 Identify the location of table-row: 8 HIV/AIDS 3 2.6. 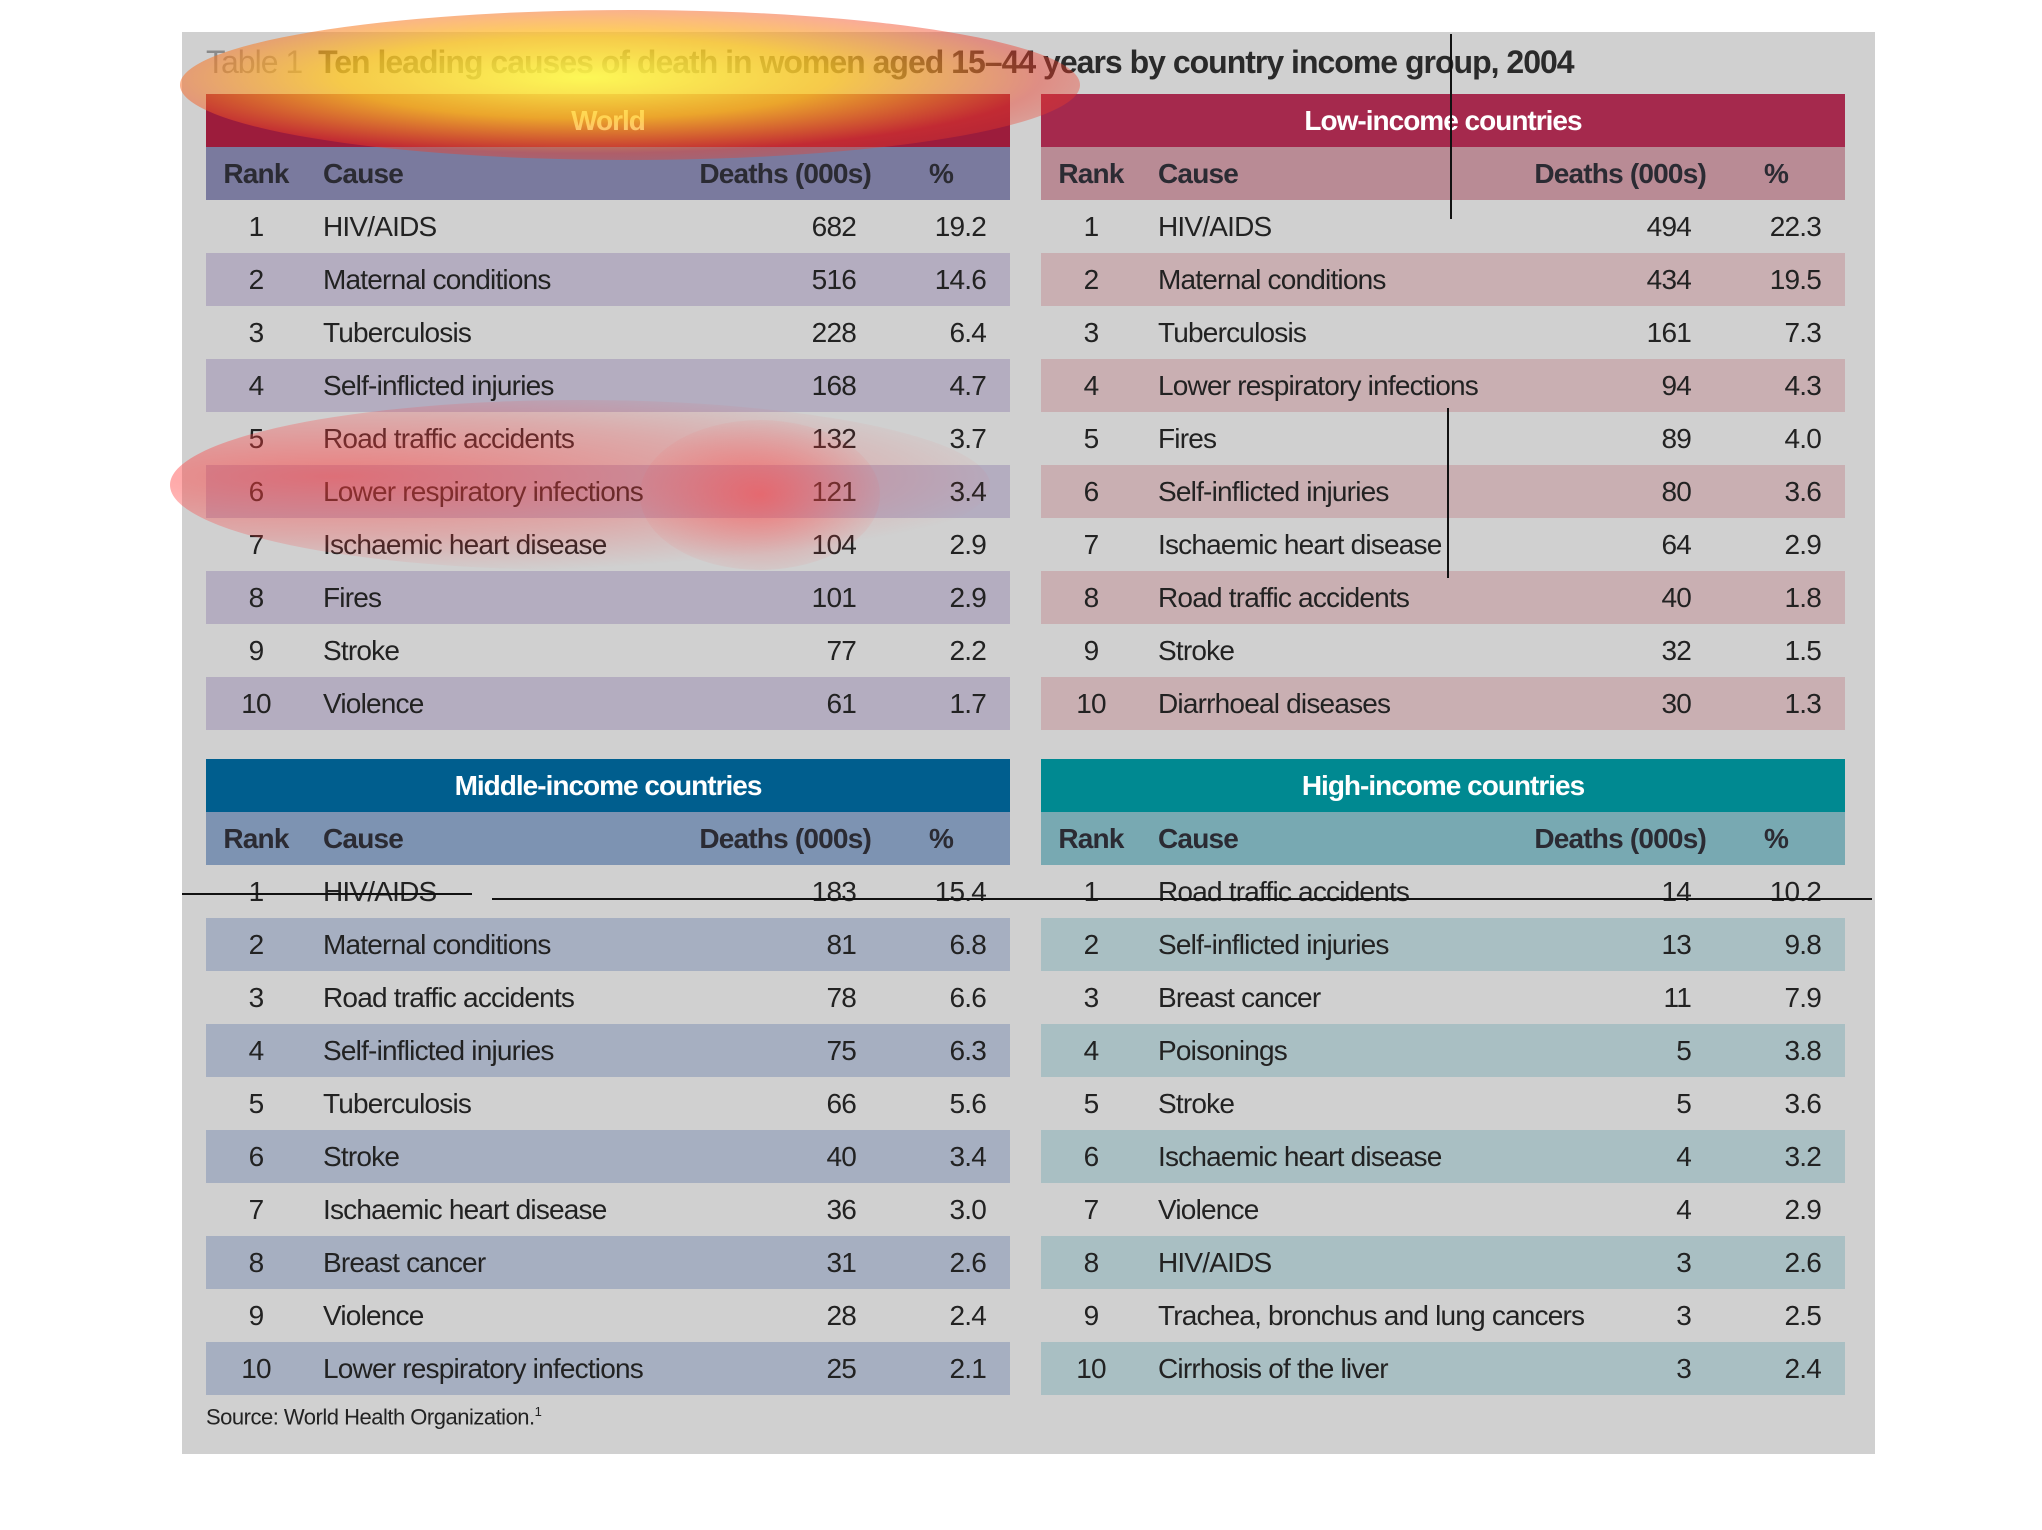
(1443, 1262).